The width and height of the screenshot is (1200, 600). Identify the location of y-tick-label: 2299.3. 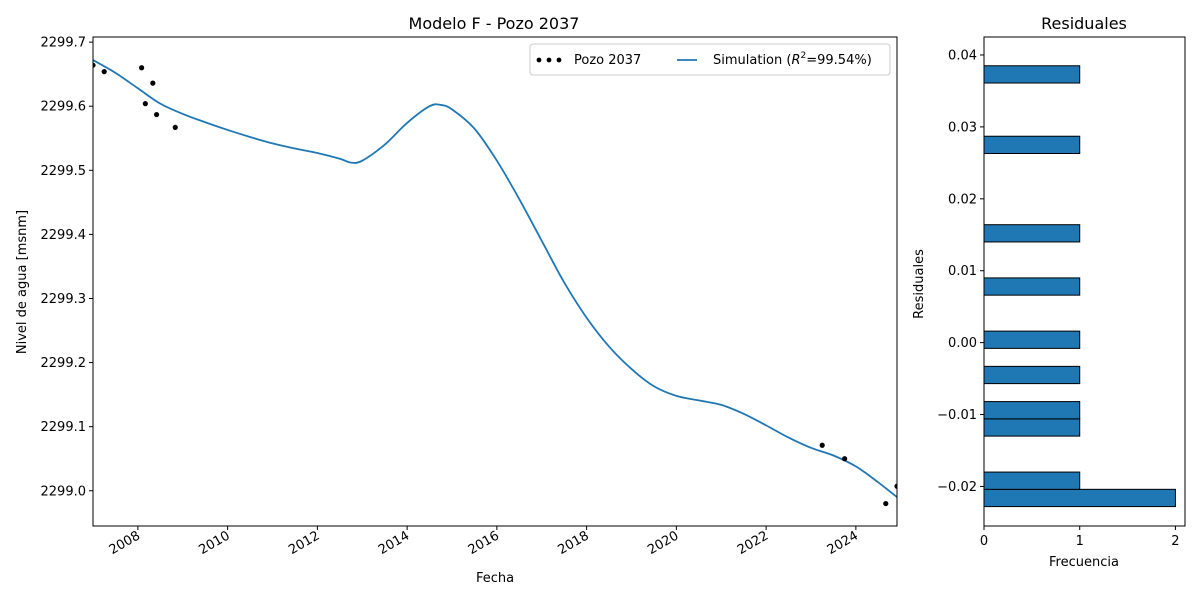
(64, 299).